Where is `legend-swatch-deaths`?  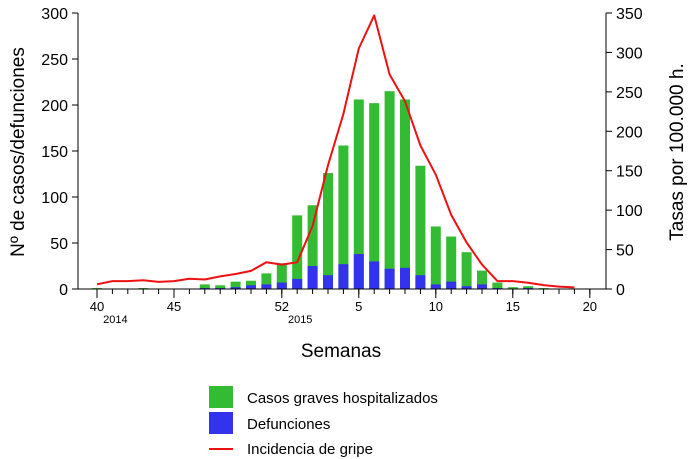 legend-swatch-deaths is located at coordinates (221, 423).